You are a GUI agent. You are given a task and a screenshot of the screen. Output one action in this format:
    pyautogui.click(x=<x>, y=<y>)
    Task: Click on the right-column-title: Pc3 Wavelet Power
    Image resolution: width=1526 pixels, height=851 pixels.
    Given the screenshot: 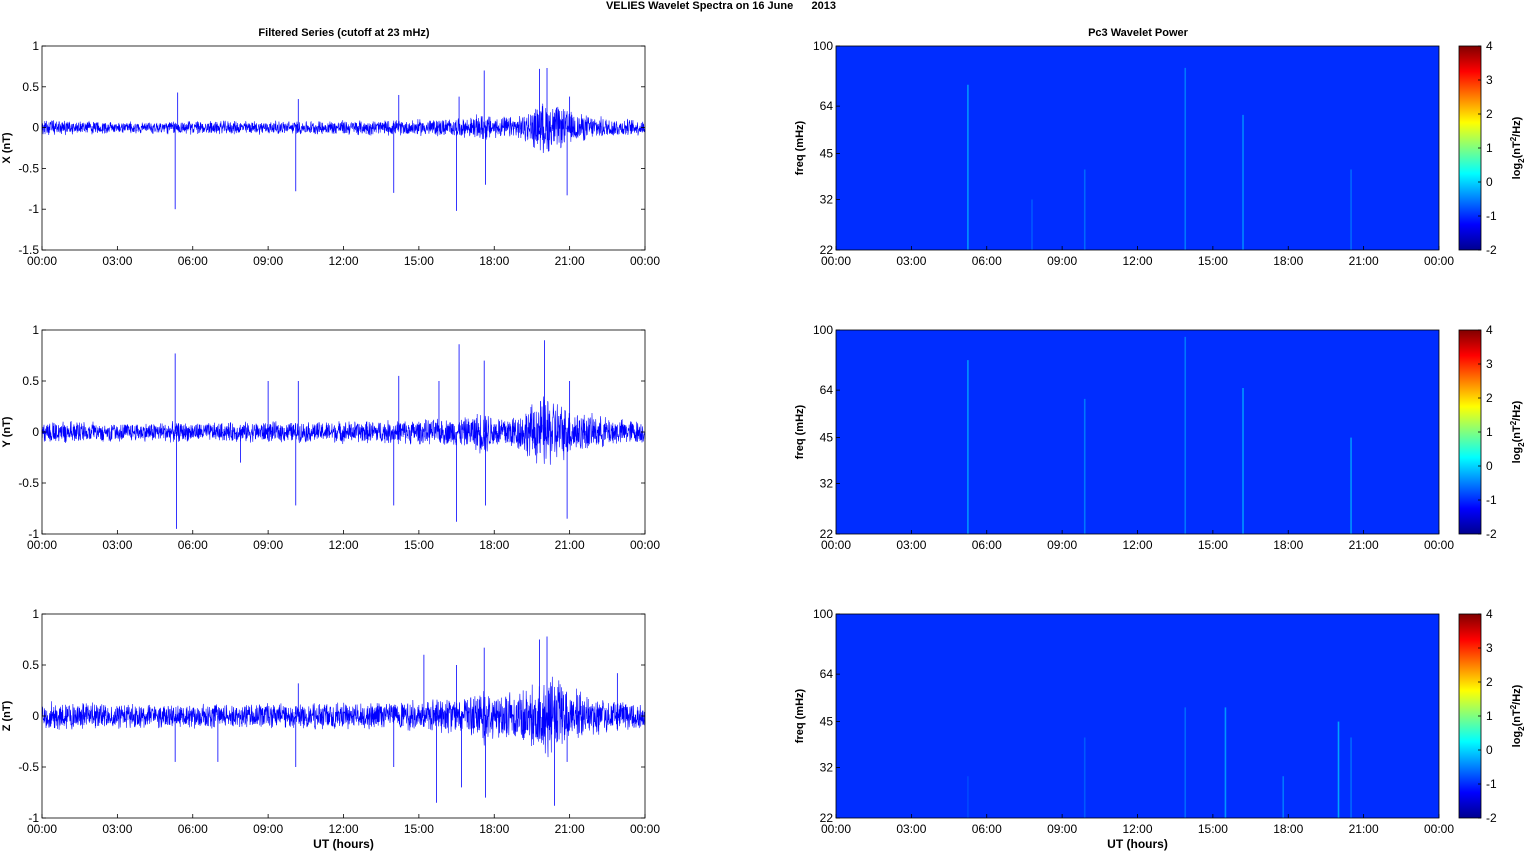 What is the action you would take?
    pyautogui.click(x=1138, y=33)
    